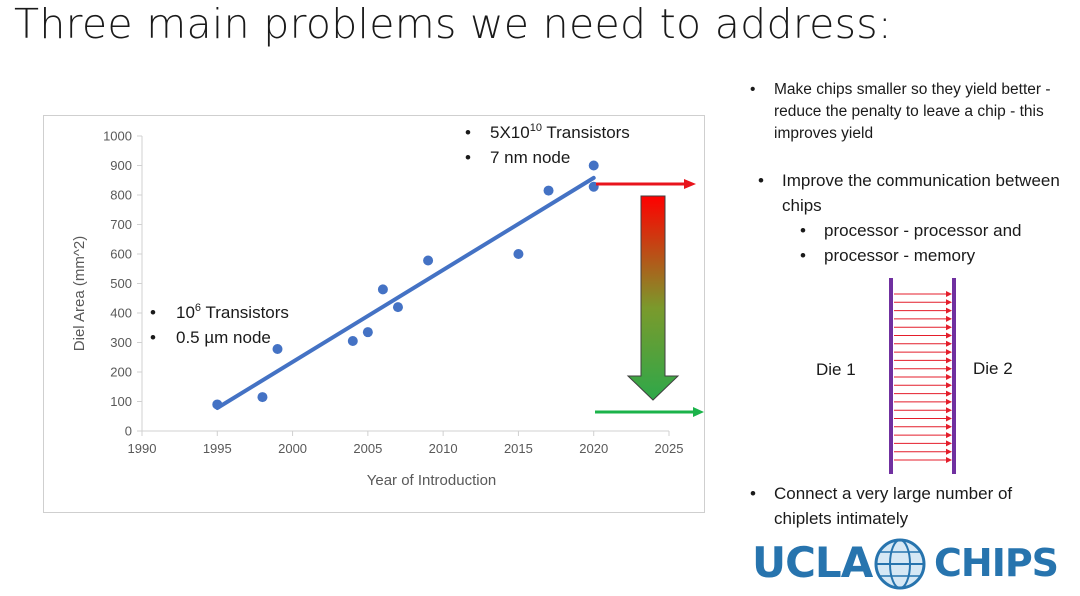  Describe the element at coordinates (232, 312) in the screenshot. I see `annotation-lower-1: 106 Transistors` at that location.